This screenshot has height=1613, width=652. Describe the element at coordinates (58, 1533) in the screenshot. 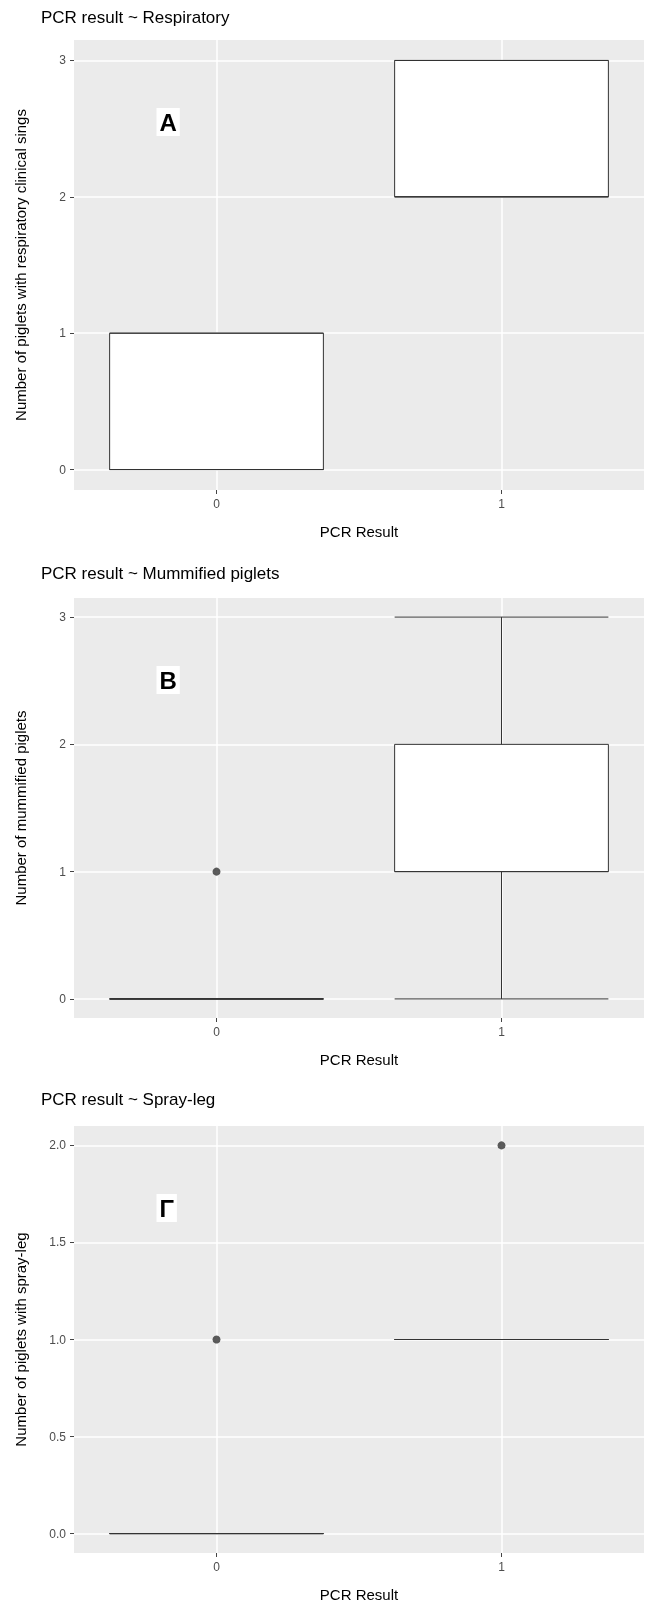

I see `y-tick-label: 0.0` at that location.